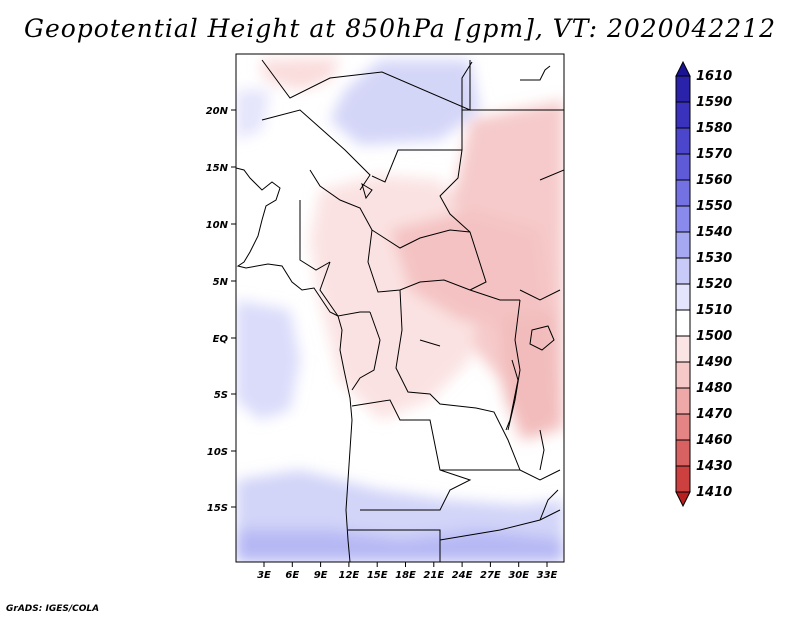  What do you see at coordinates (436, 380) in the screenshot?
I see `border-congo` at bounding box center [436, 380].